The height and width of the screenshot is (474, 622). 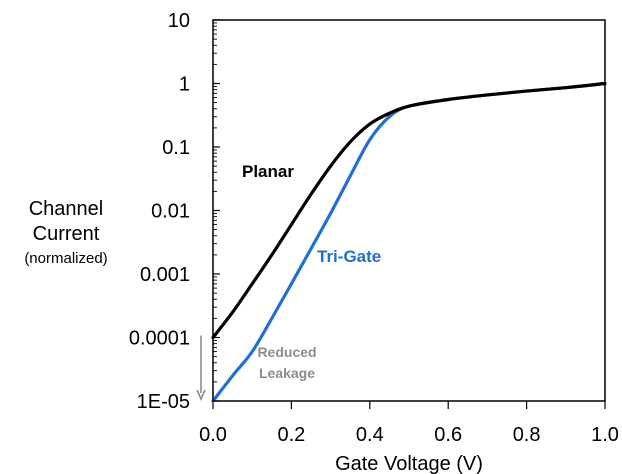 I want to click on annotation-reduced-label: Reduced, so click(x=286, y=352).